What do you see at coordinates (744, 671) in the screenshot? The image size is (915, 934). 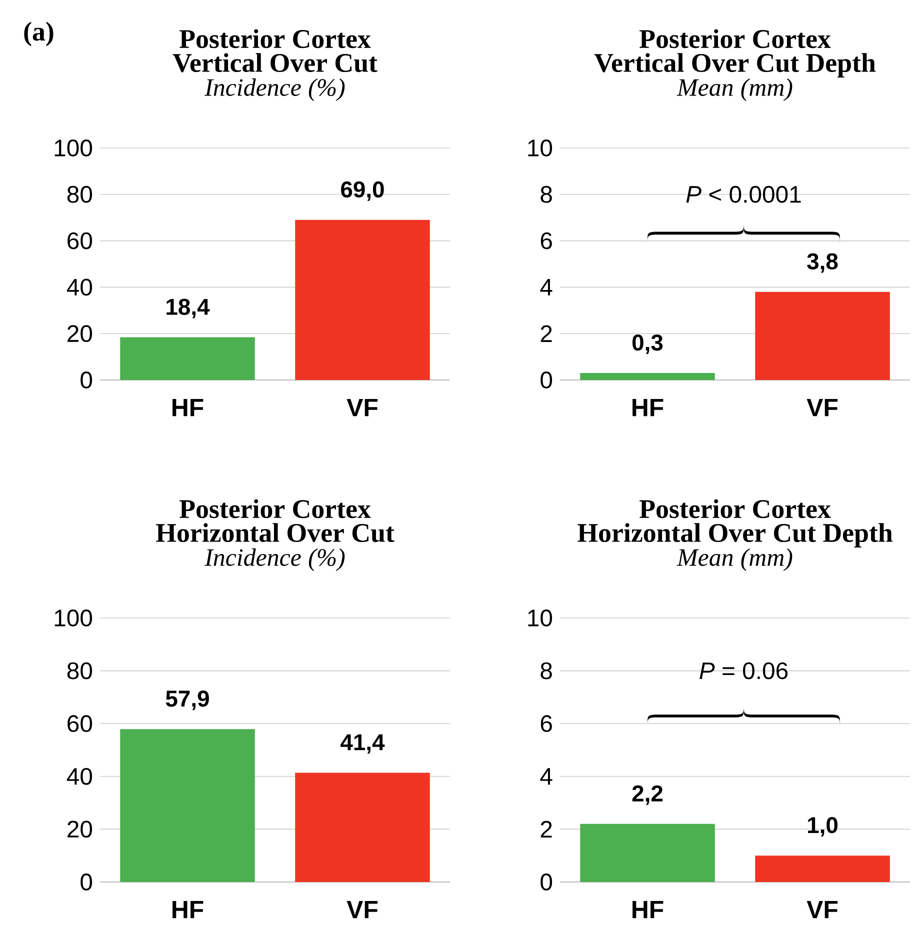 I see `annotation: P = 0.06` at bounding box center [744, 671].